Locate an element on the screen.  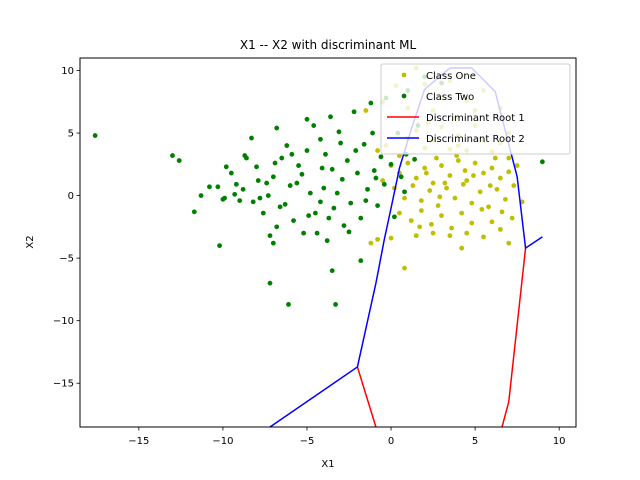
x-tick-label: −10 is located at coordinates (222, 441).